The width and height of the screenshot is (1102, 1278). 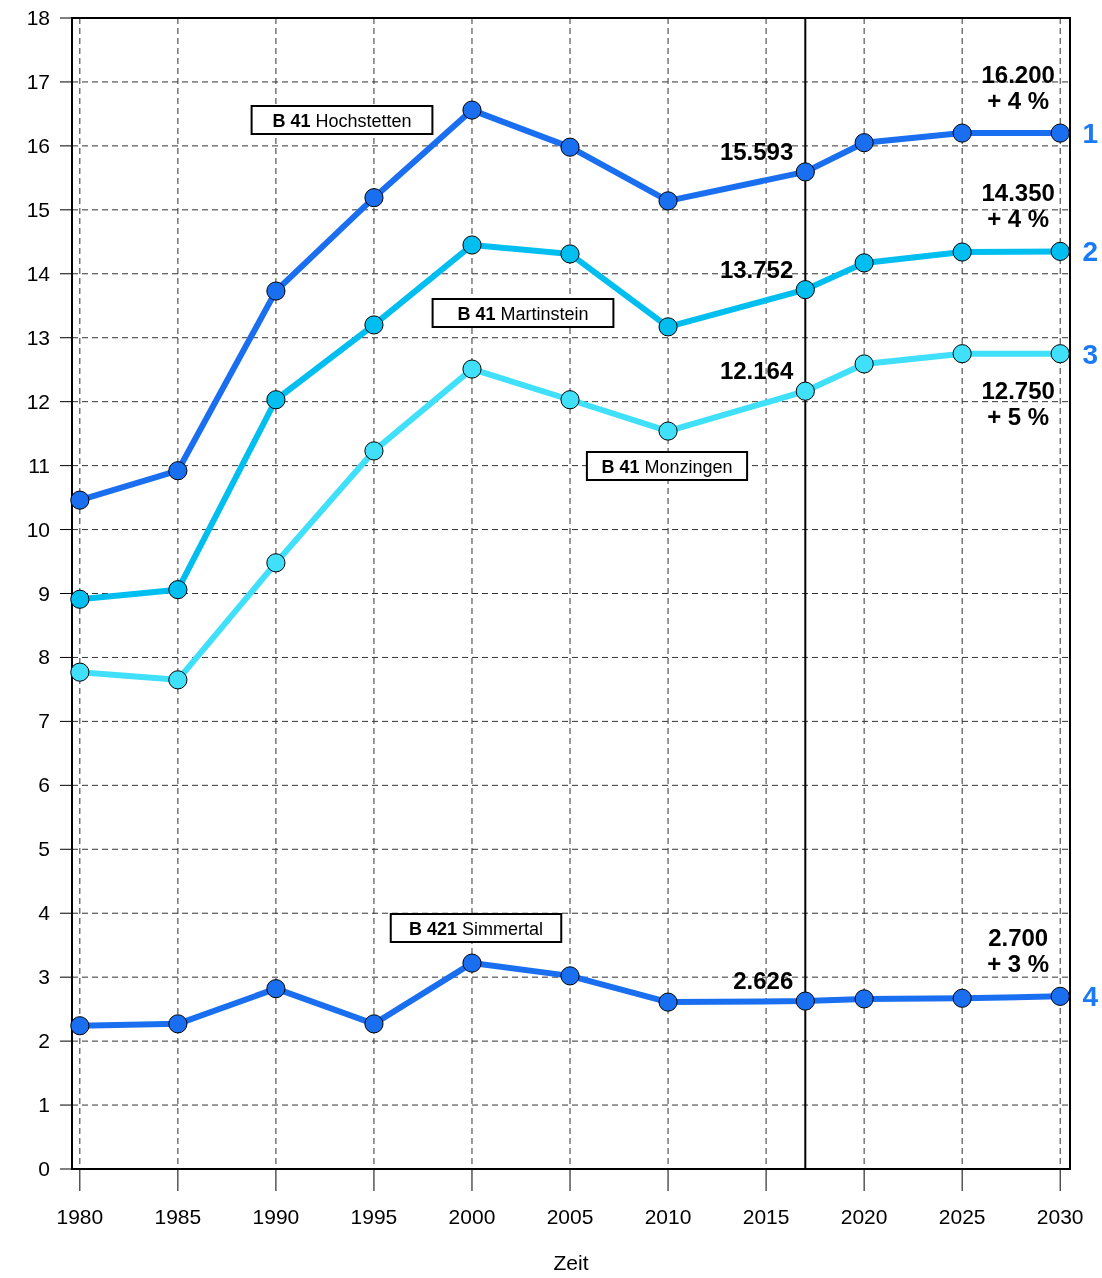 What do you see at coordinates (38, 81) in the screenshot?
I see `y-tick-label: 17` at bounding box center [38, 81].